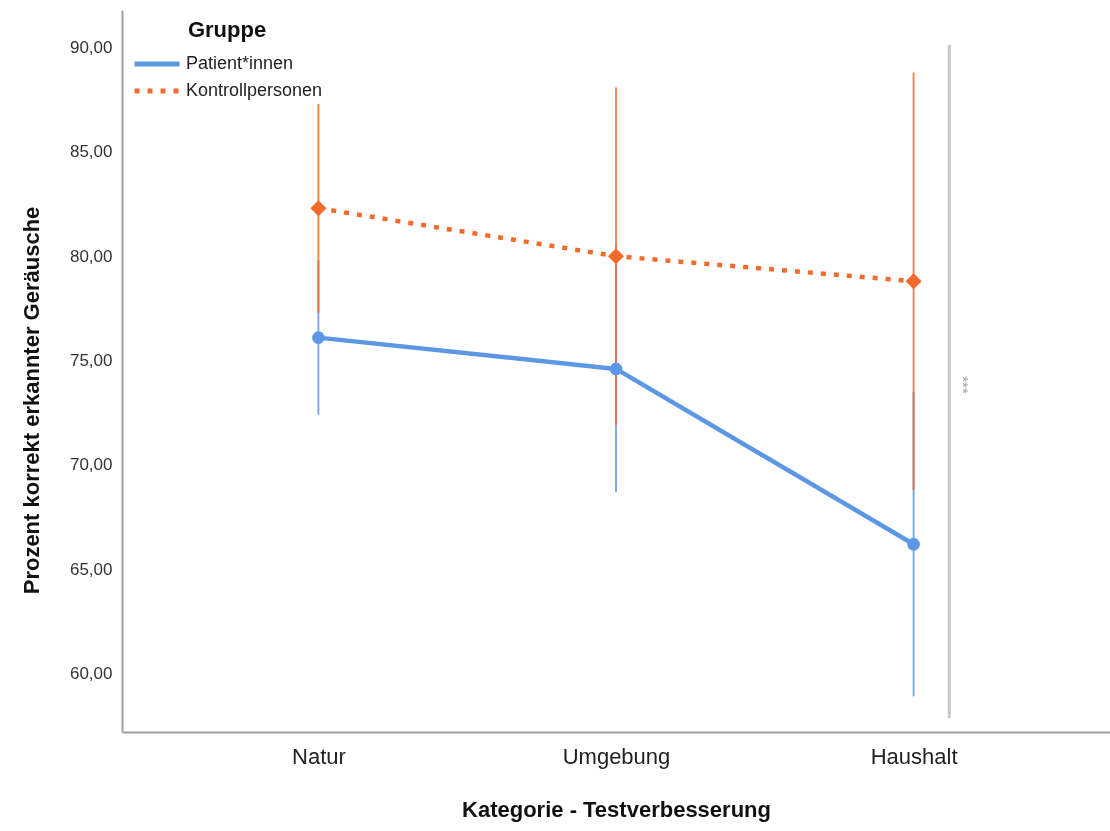  I want to click on legend-title: Gruppe, so click(227, 29).